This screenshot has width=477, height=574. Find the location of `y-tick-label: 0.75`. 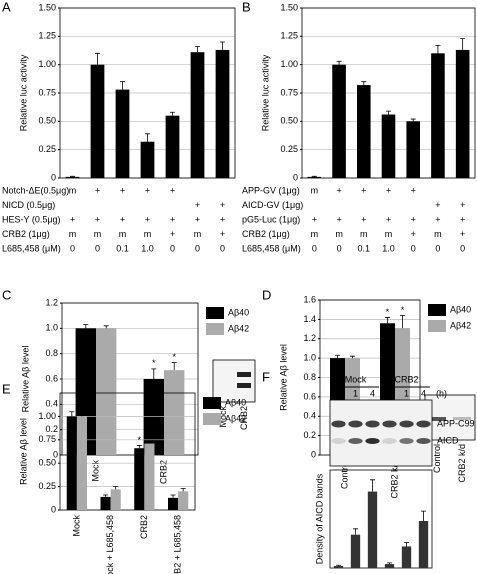

y-tick-label: 0.75 is located at coordinates (289, 92).